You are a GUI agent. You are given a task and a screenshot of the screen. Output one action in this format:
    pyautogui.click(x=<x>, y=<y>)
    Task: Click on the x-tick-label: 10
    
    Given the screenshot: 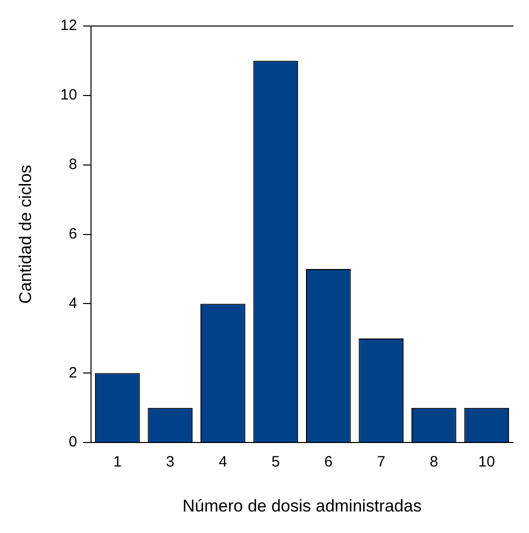 What is the action you would take?
    pyautogui.click(x=486, y=462)
    